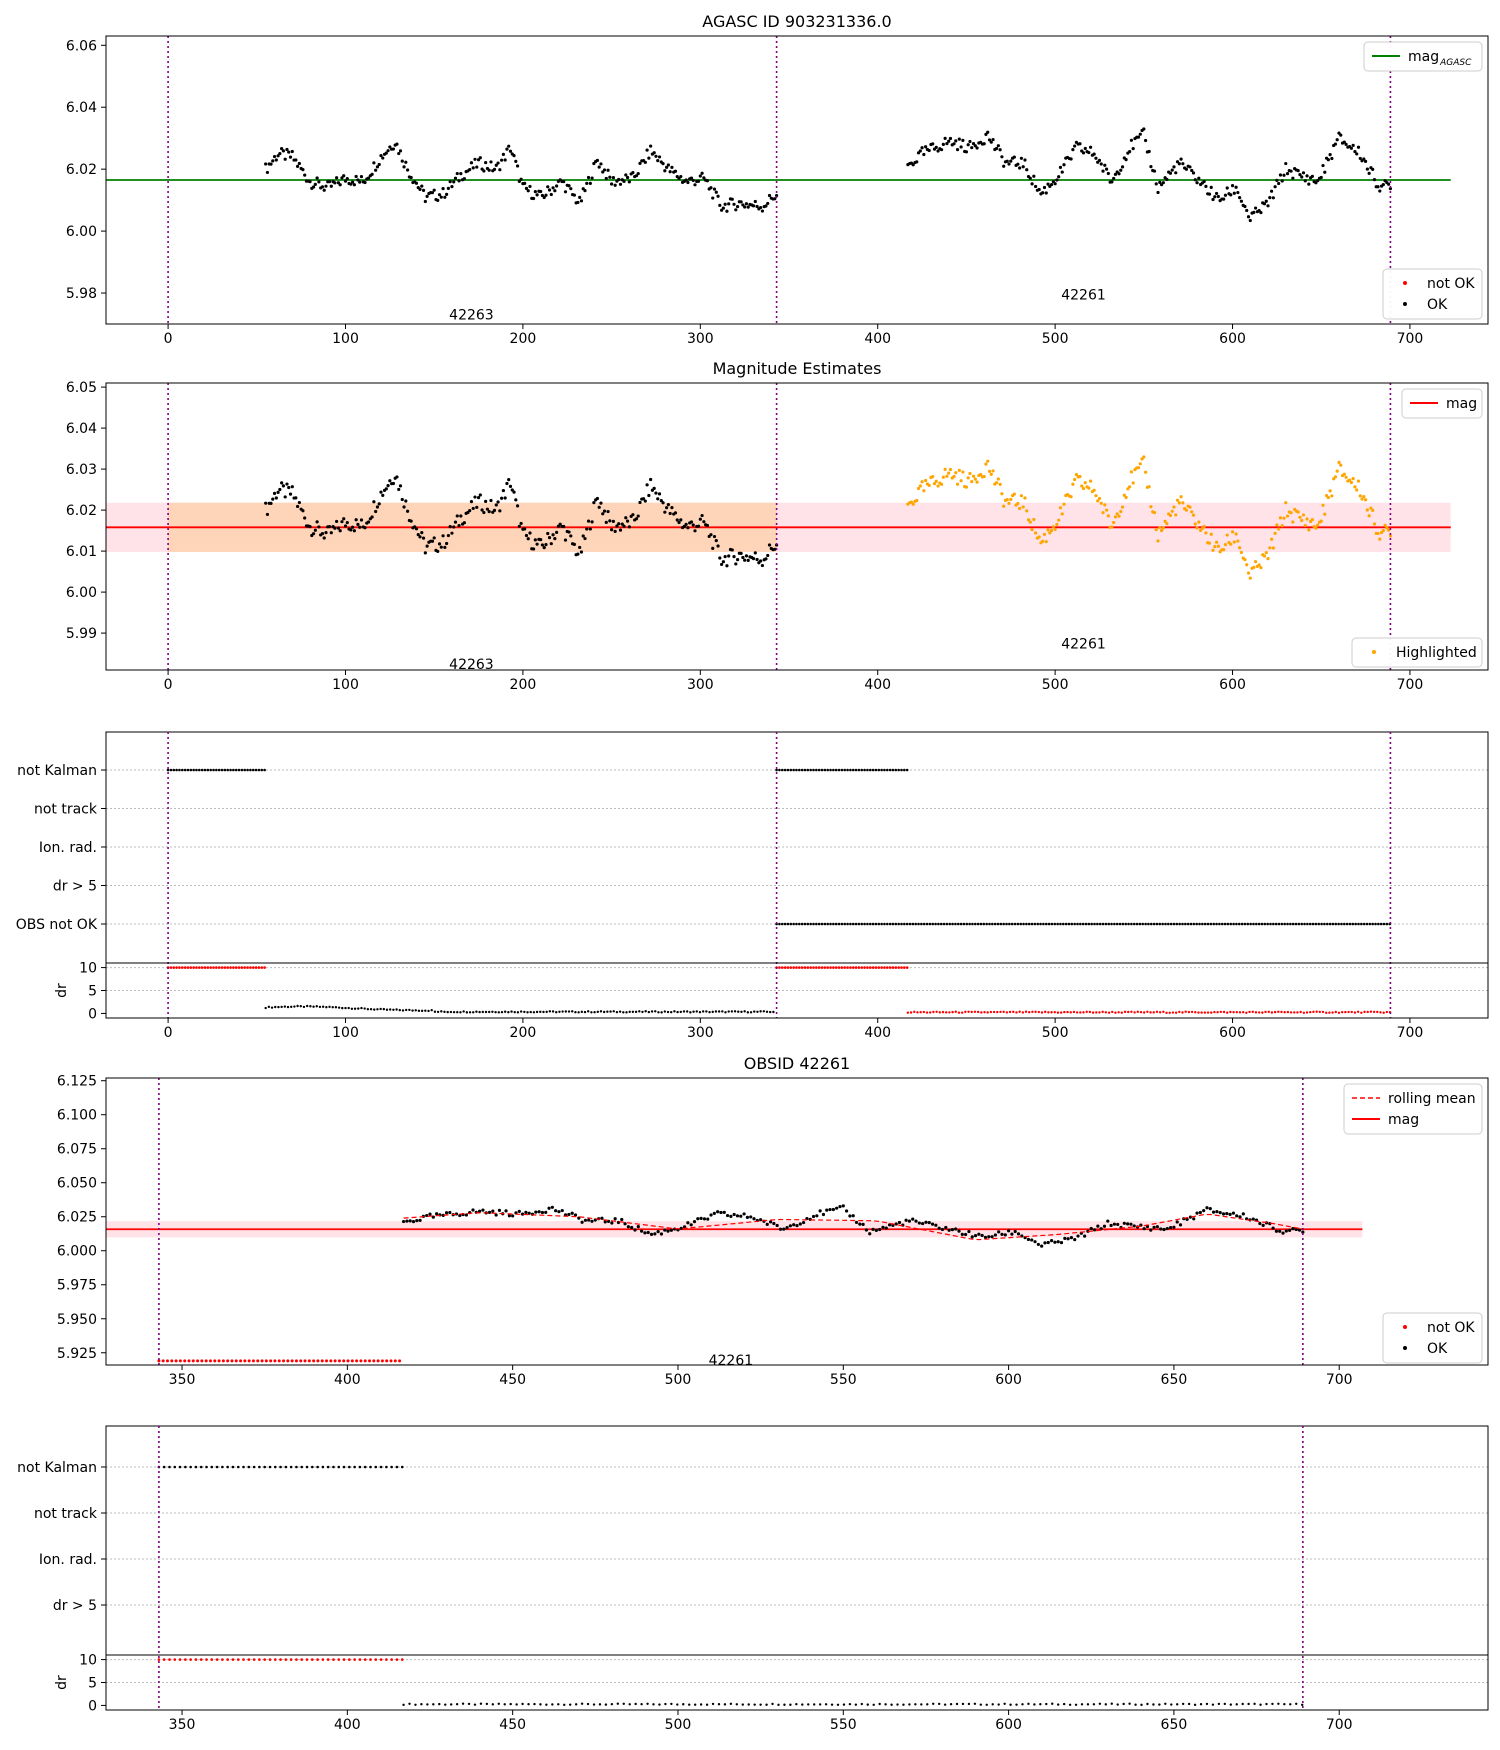  What do you see at coordinates (1405, 1348) in the screenshot?
I see `legend-point-marker` at bounding box center [1405, 1348].